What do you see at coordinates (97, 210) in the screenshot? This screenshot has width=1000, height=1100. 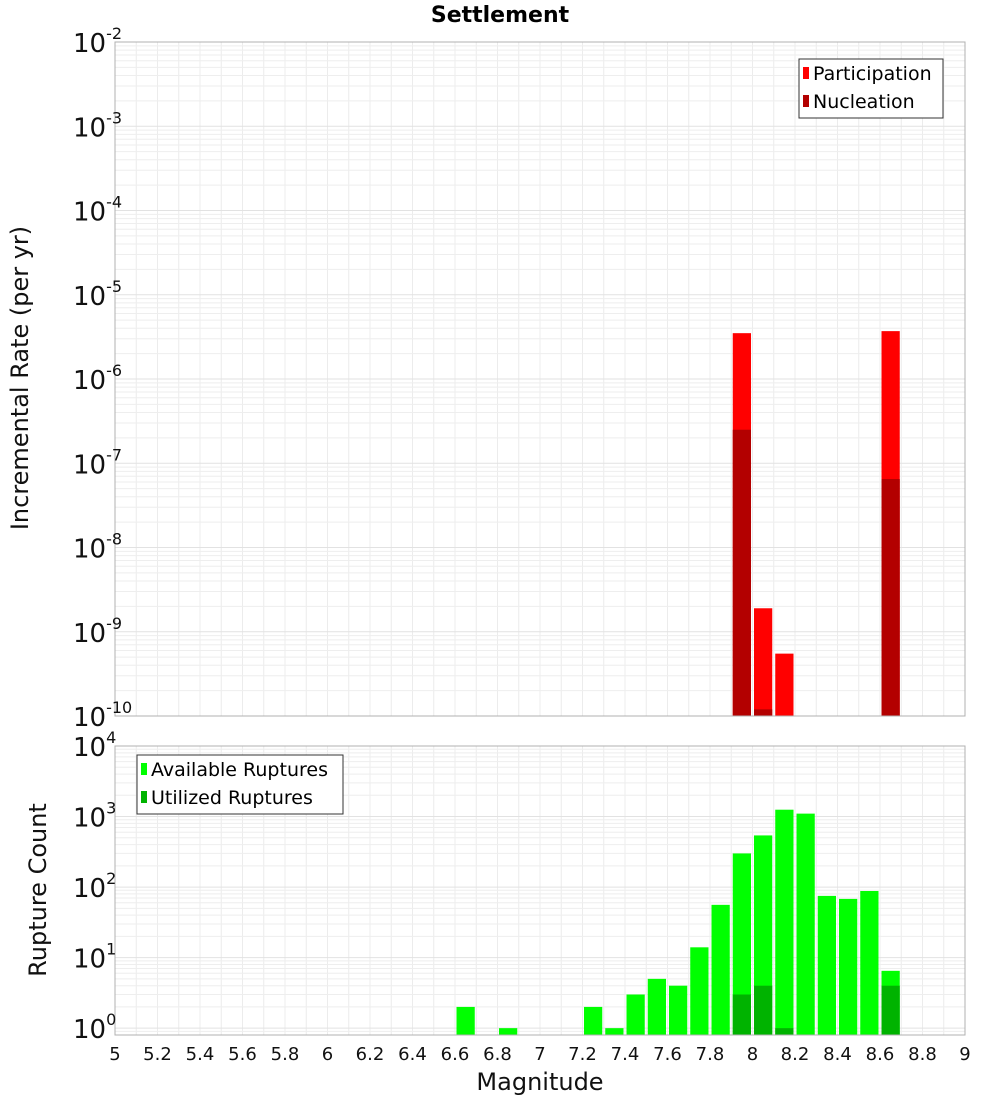 I see `rate-y-tick-label: 10⁻⁴` at bounding box center [97, 210].